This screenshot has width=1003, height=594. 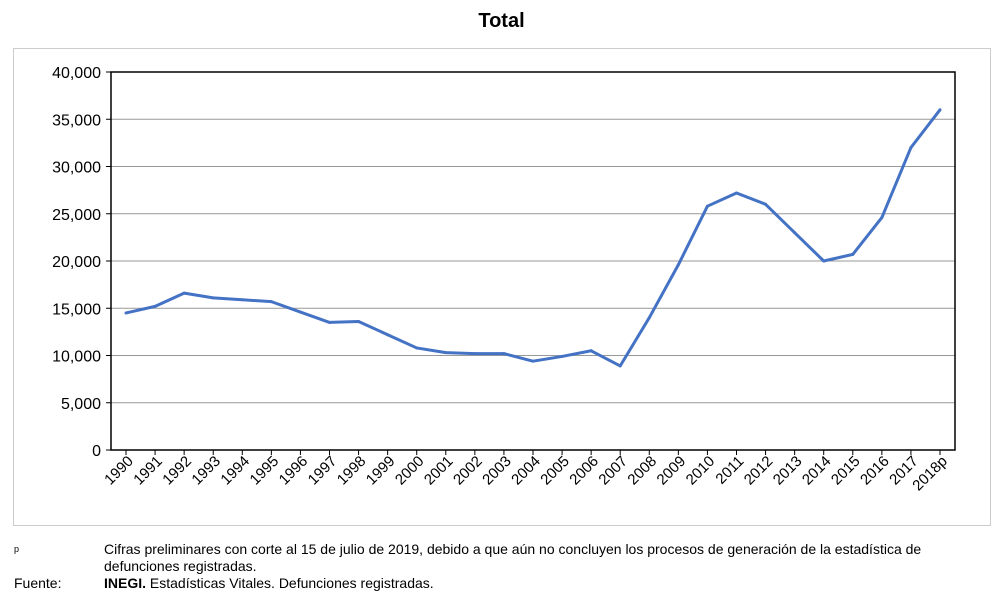 What do you see at coordinates (875, 471) in the screenshot?
I see `x-tick-label: 2016` at bounding box center [875, 471].